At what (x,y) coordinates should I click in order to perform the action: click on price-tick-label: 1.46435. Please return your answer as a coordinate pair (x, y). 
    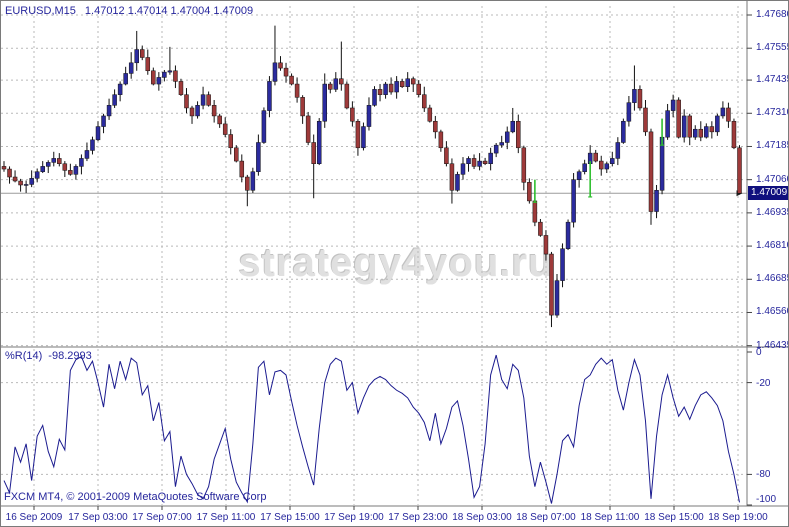
    Looking at the image, I should click on (772, 345).